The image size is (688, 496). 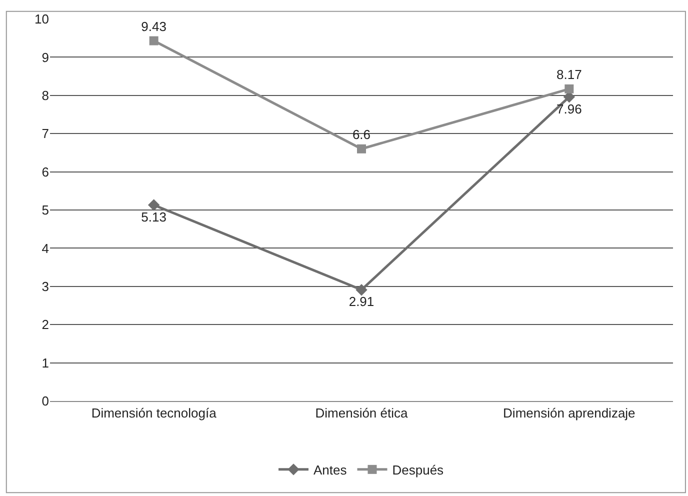 What do you see at coordinates (45, 210) in the screenshot?
I see `y-tick-label: 5` at bounding box center [45, 210].